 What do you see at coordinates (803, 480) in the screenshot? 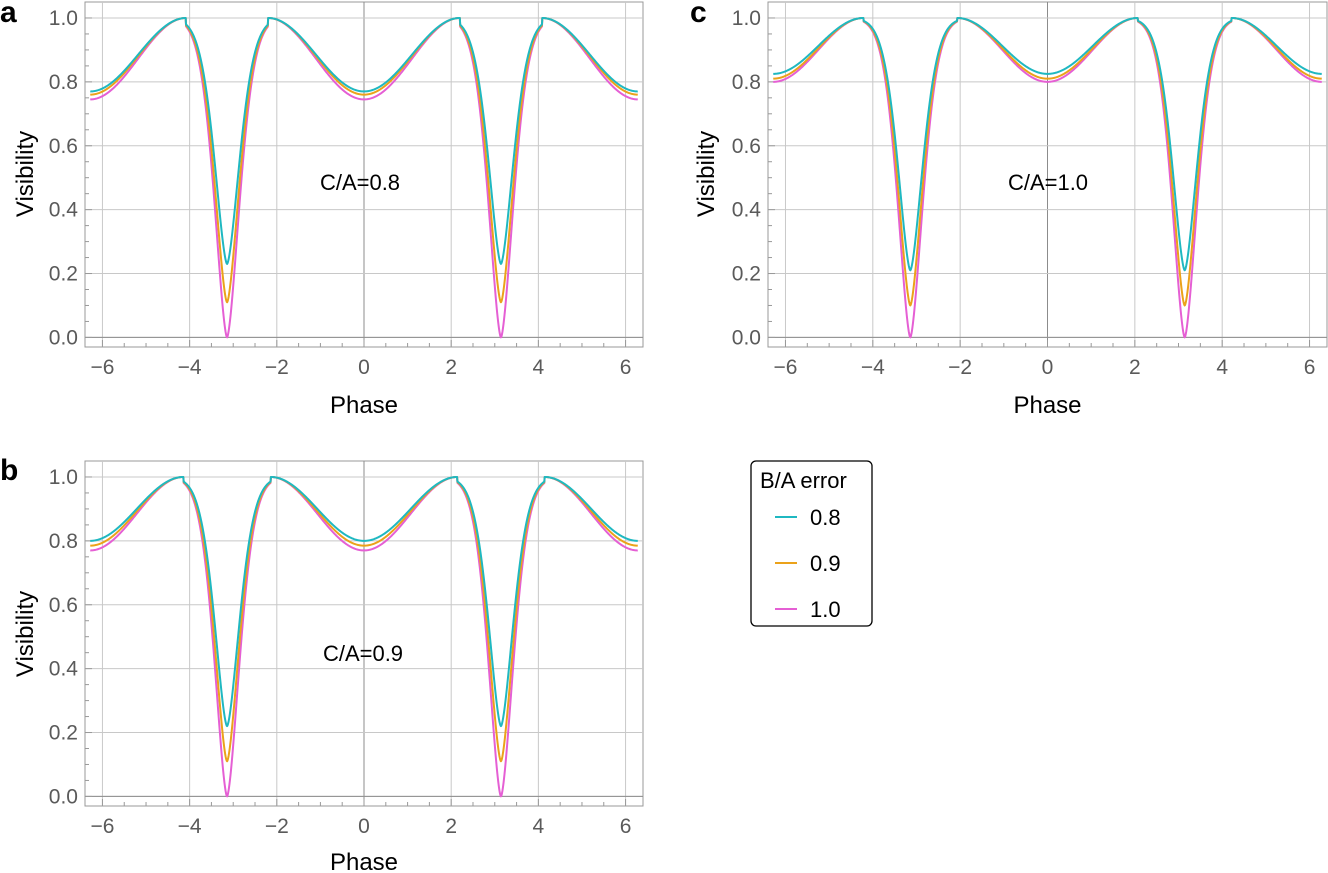
I see `legend-title: B/A error` at bounding box center [803, 480].